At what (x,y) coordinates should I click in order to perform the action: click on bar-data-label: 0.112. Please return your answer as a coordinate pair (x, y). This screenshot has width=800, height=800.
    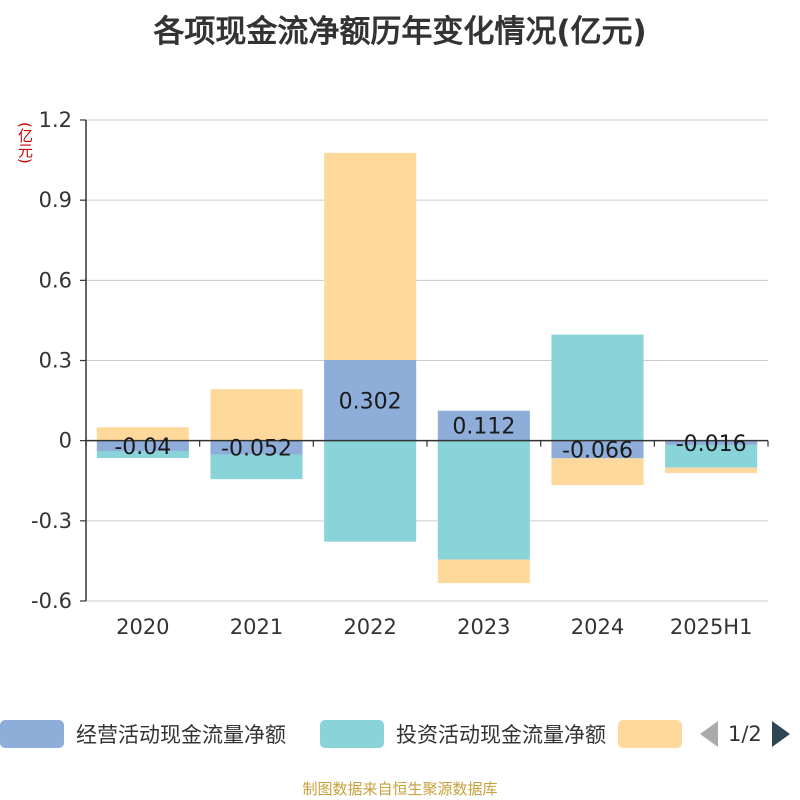
    Looking at the image, I should click on (483, 427).